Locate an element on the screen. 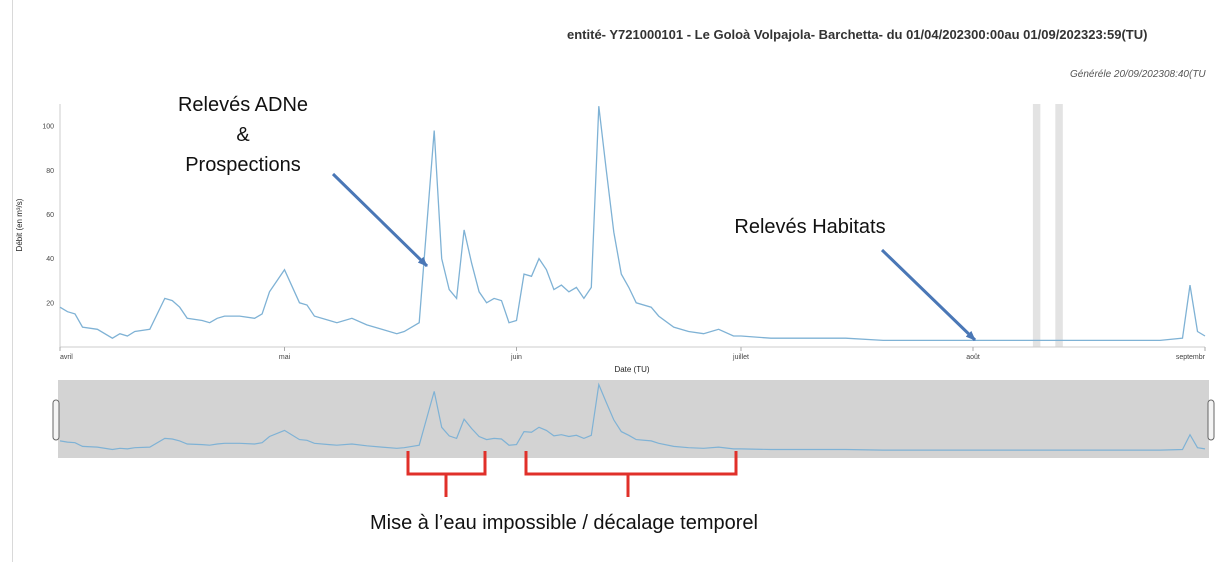 Image resolution: width=1231 pixels, height=562 pixels. generated-timestamp: Généréle 20/09/202308:40(TU is located at coordinates (1138, 74).